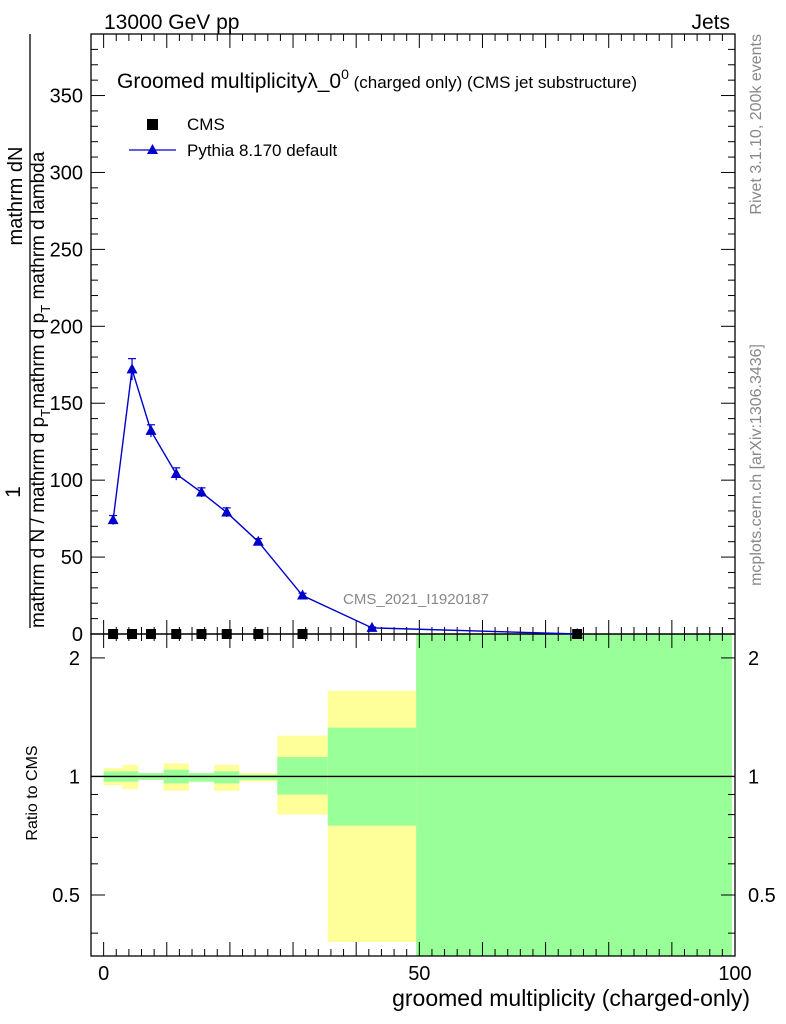 The height and width of the screenshot is (1024, 786). I want to click on main-ytick-label: 50, so click(72, 558).